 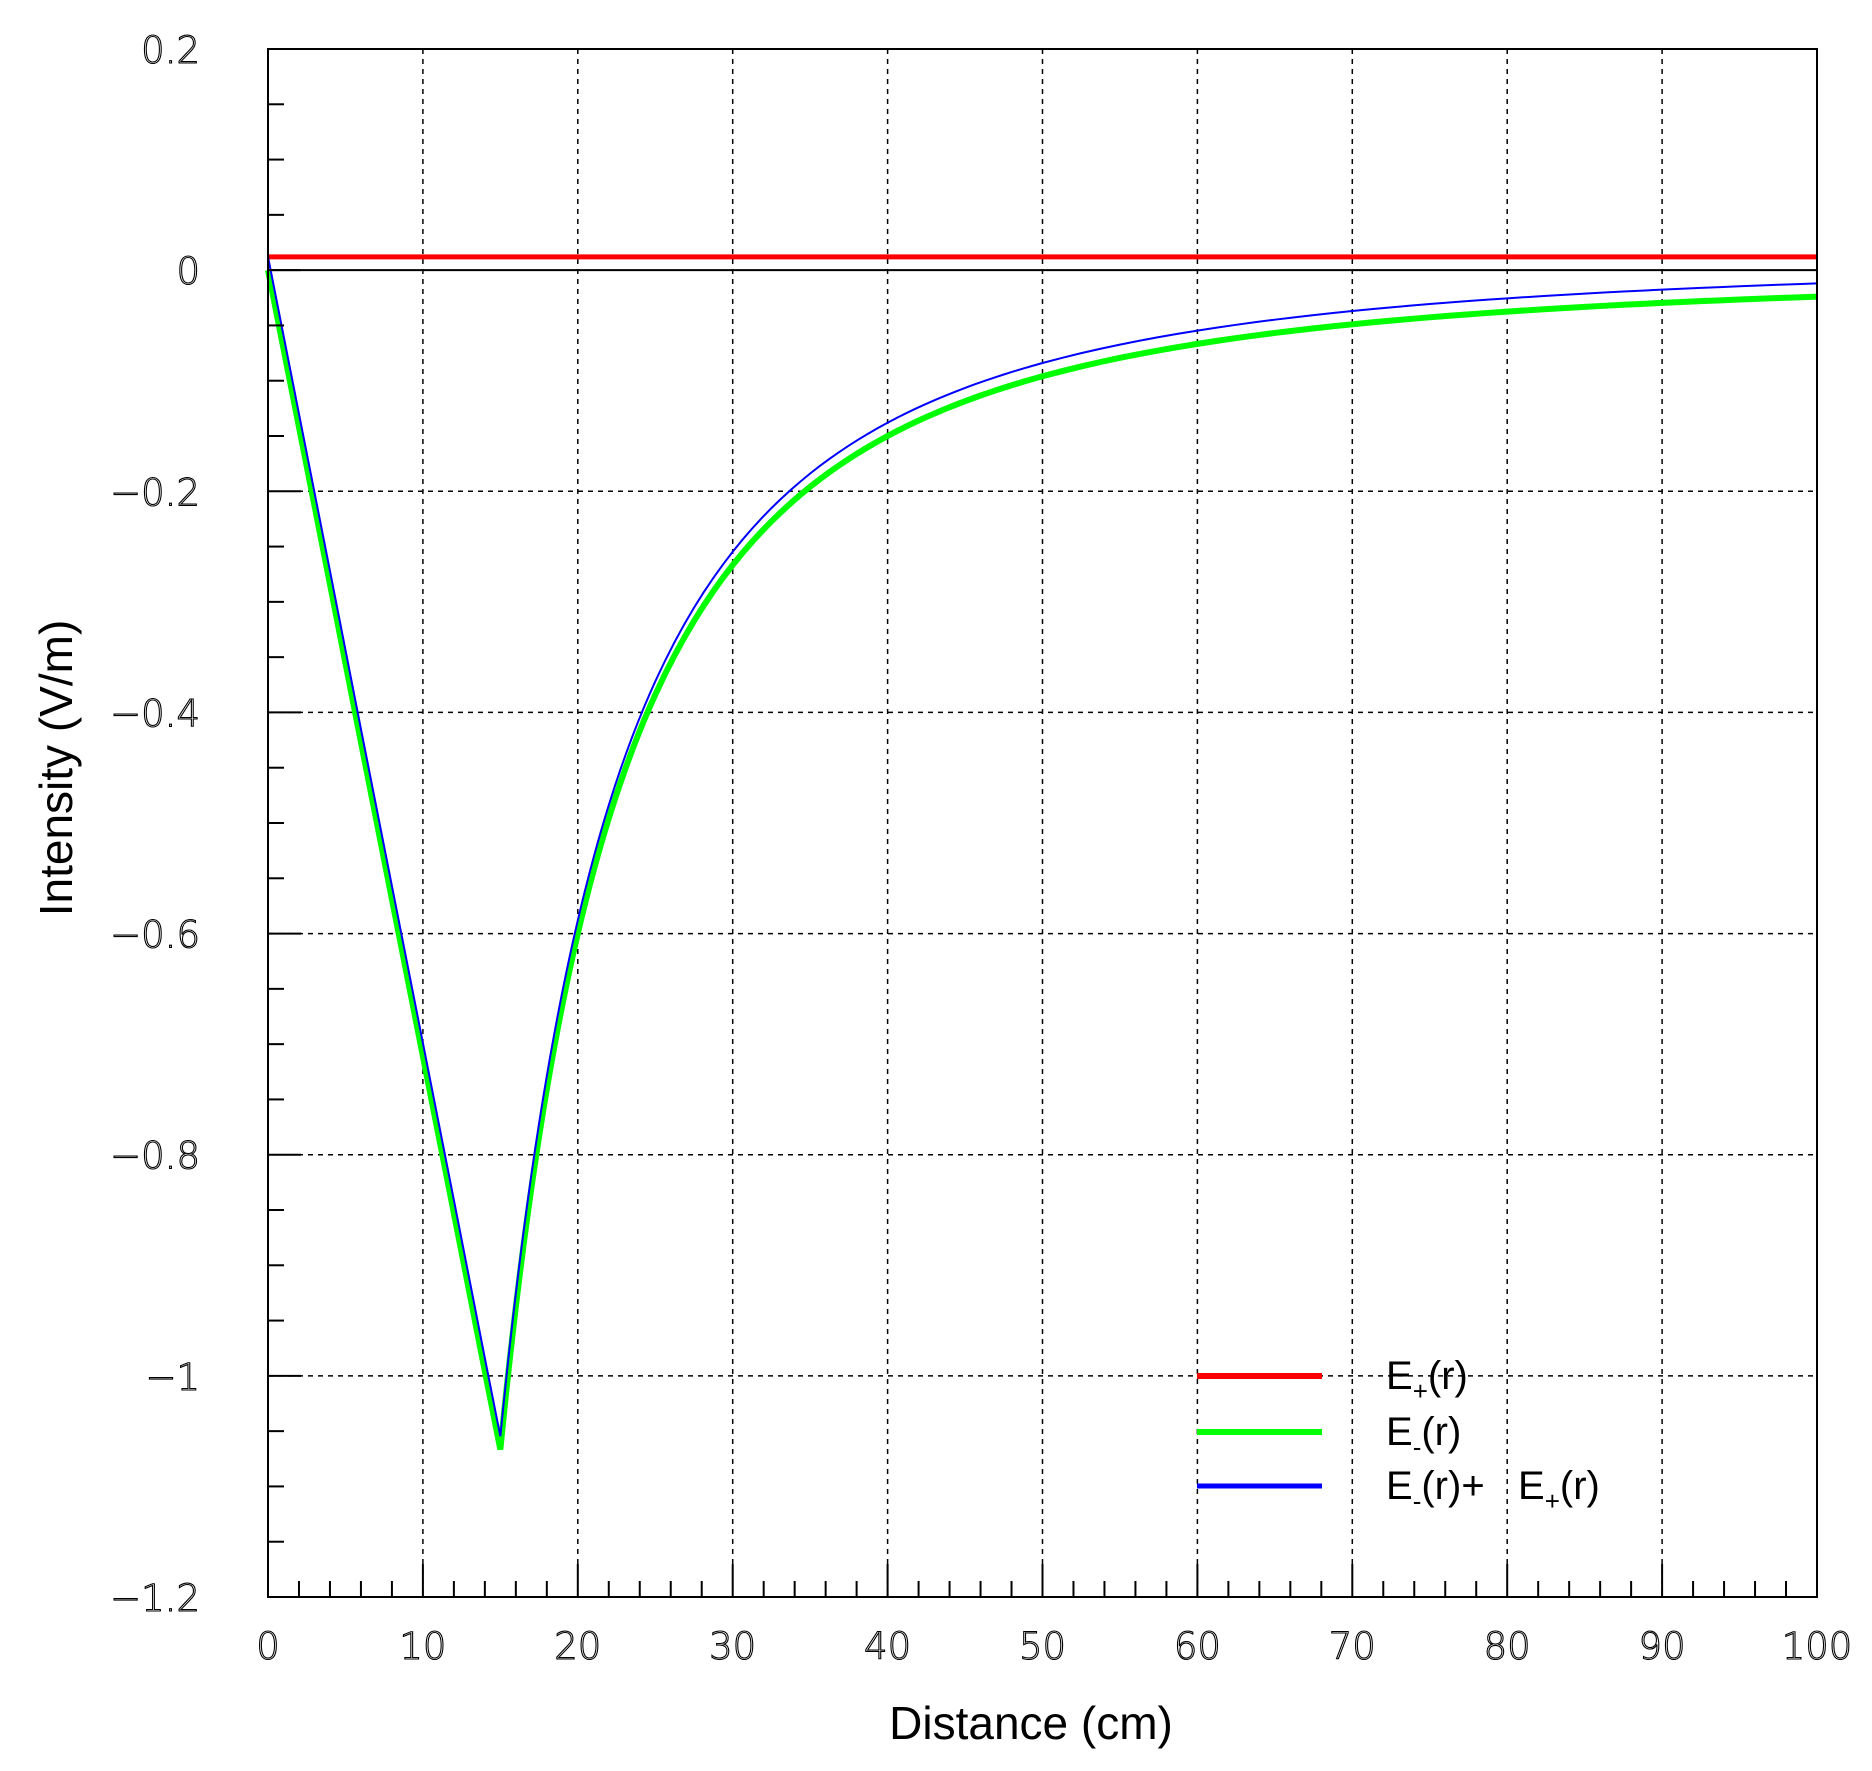 I want to click on y-axis-title: Intensity (V/m), so click(x=56, y=768).